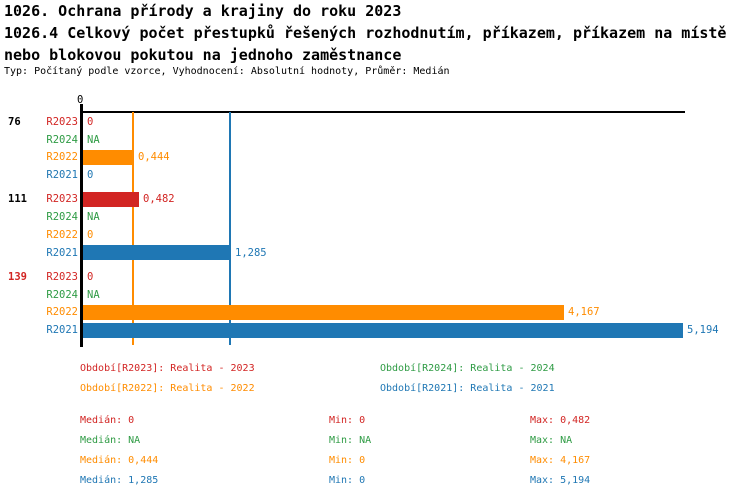  I want to click on stat-max-r2023: Max: 0,482, so click(560, 420).